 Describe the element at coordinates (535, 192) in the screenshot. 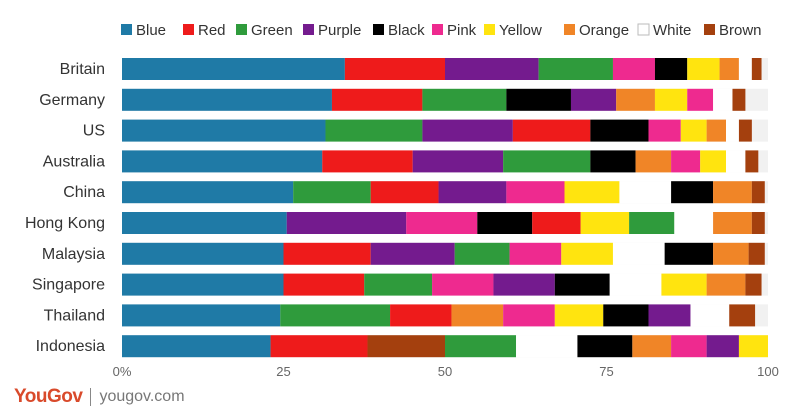

I see `bar-segment-china-pink` at that location.